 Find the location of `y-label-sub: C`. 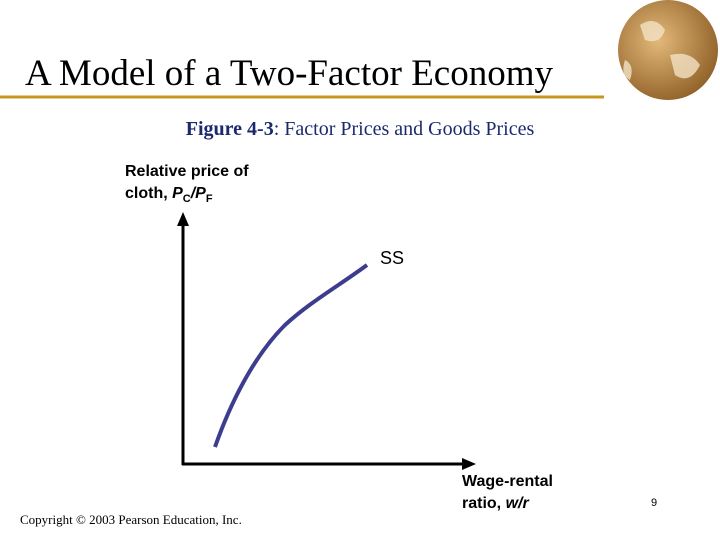

y-label-sub: C is located at coordinates (187, 199).